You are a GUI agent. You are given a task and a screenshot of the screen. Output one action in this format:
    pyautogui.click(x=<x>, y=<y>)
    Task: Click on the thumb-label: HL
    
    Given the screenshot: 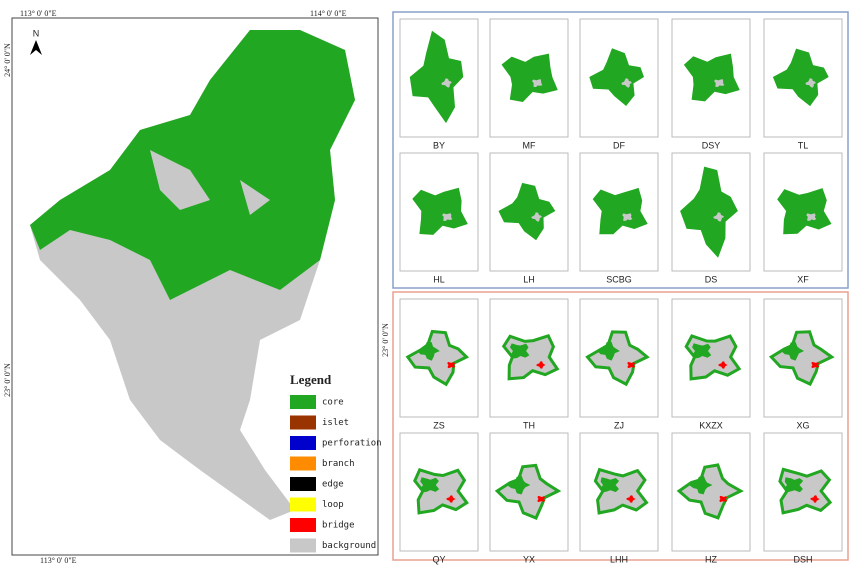 What is the action you would take?
    pyautogui.click(x=439, y=279)
    